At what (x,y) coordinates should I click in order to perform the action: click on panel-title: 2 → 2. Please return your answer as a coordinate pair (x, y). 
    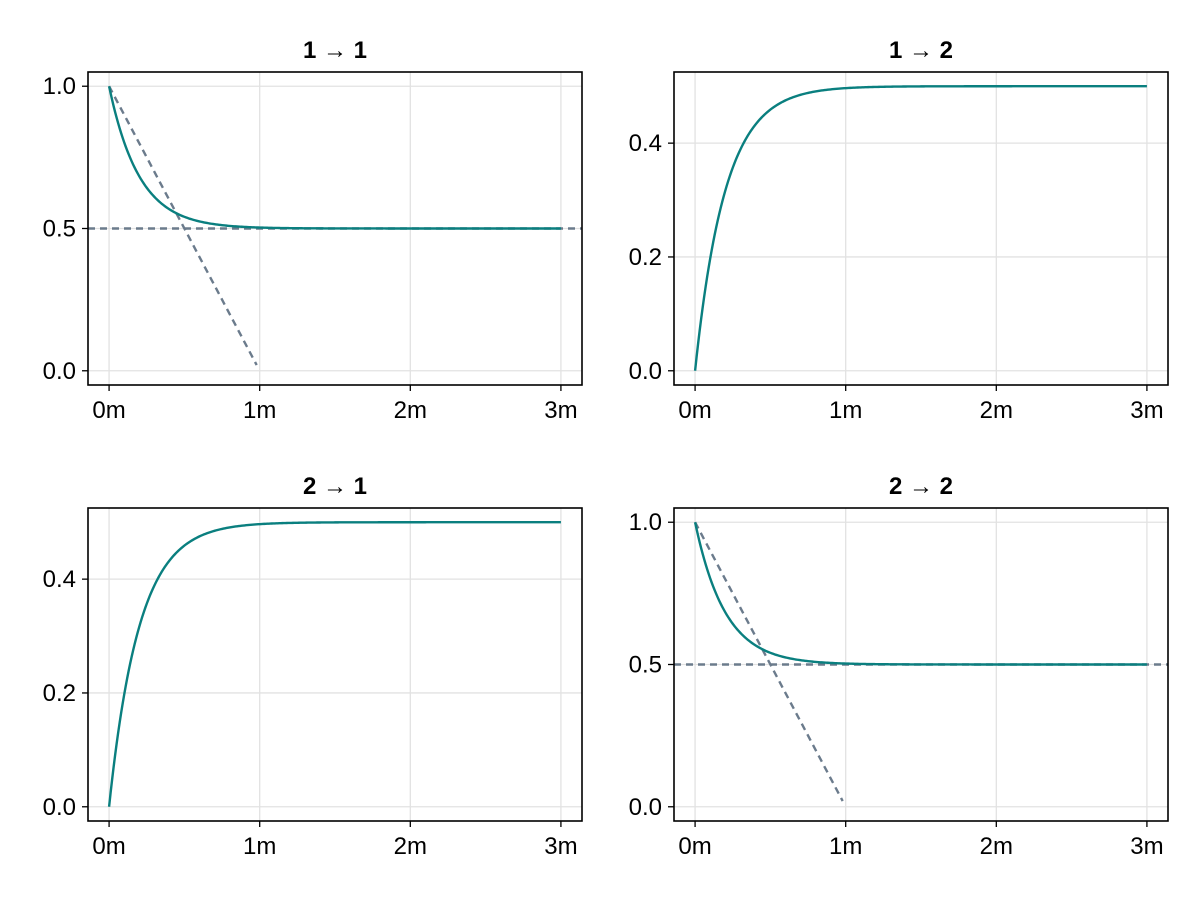
    Looking at the image, I should click on (921, 486).